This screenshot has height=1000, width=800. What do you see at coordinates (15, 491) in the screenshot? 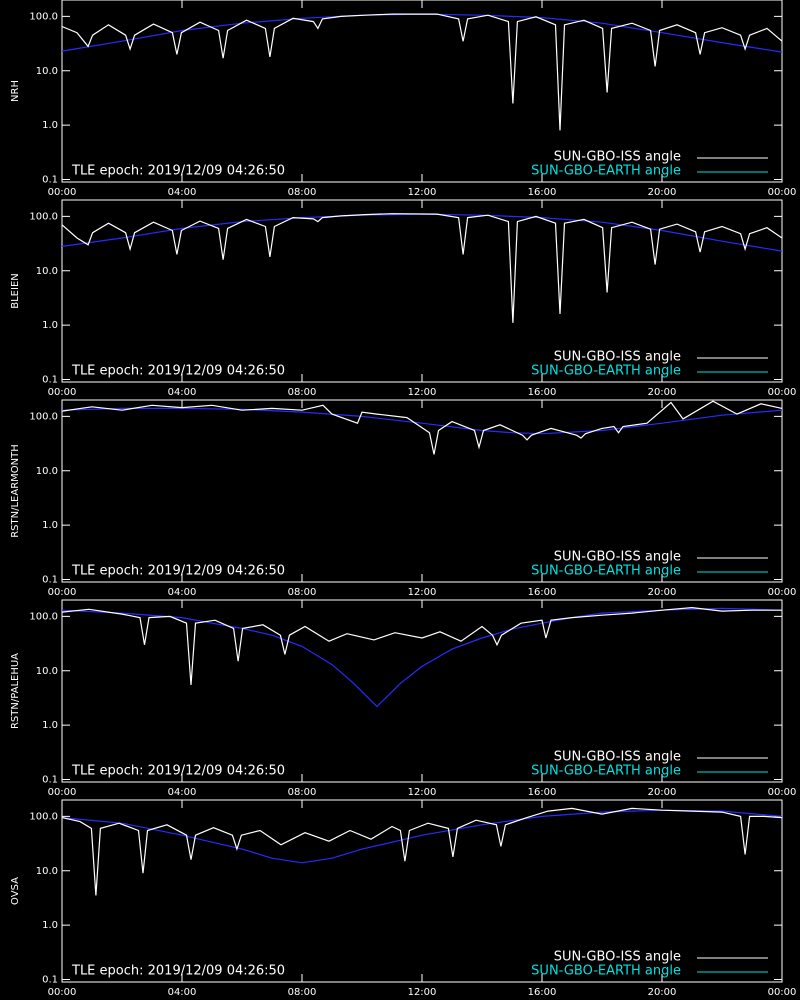
I see `y-axis-label: RSTN/LEARMONTH` at bounding box center [15, 491].